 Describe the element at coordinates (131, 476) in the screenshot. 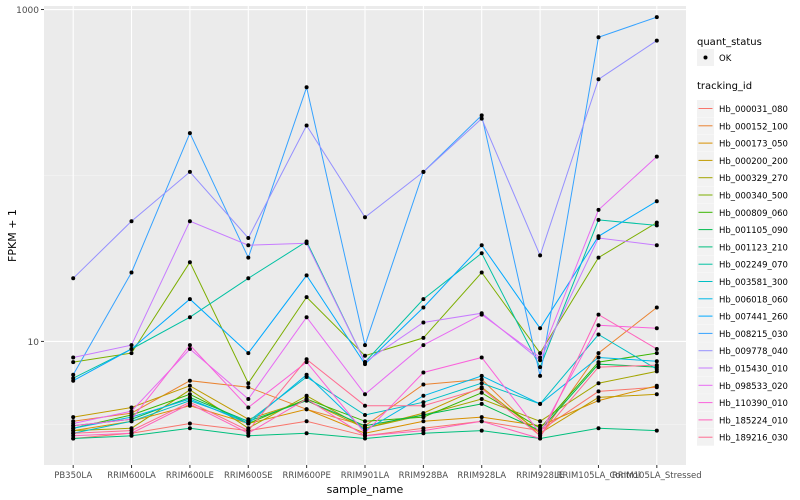

I see `x-tick-label: RRIM600LA` at that location.